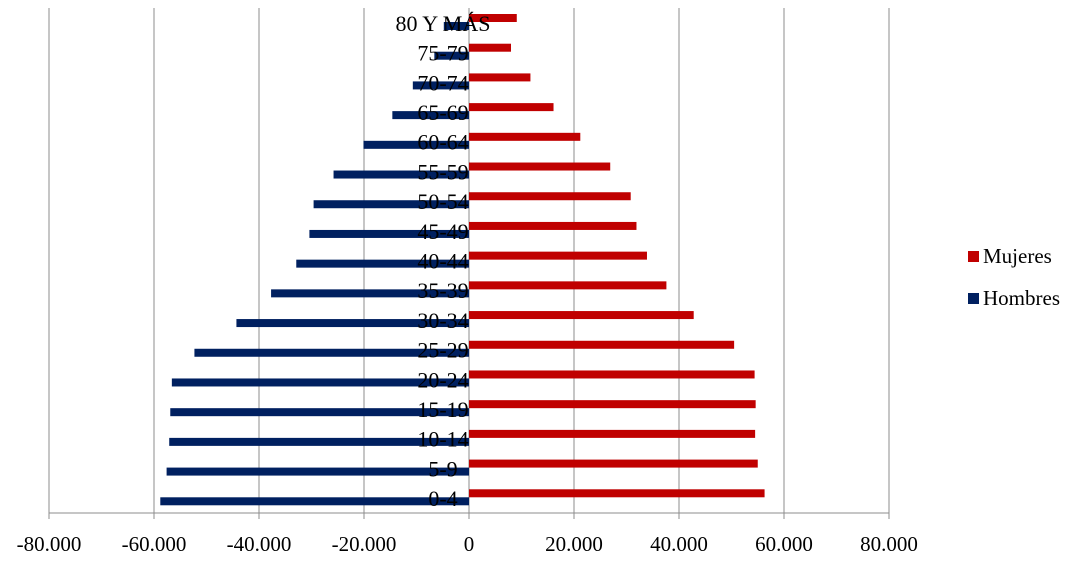 This screenshot has width=1089, height=562. What do you see at coordinates (442, 498) in the screenshot?
I see `category-label-0: 0-4` at bounding box center [442, 498].